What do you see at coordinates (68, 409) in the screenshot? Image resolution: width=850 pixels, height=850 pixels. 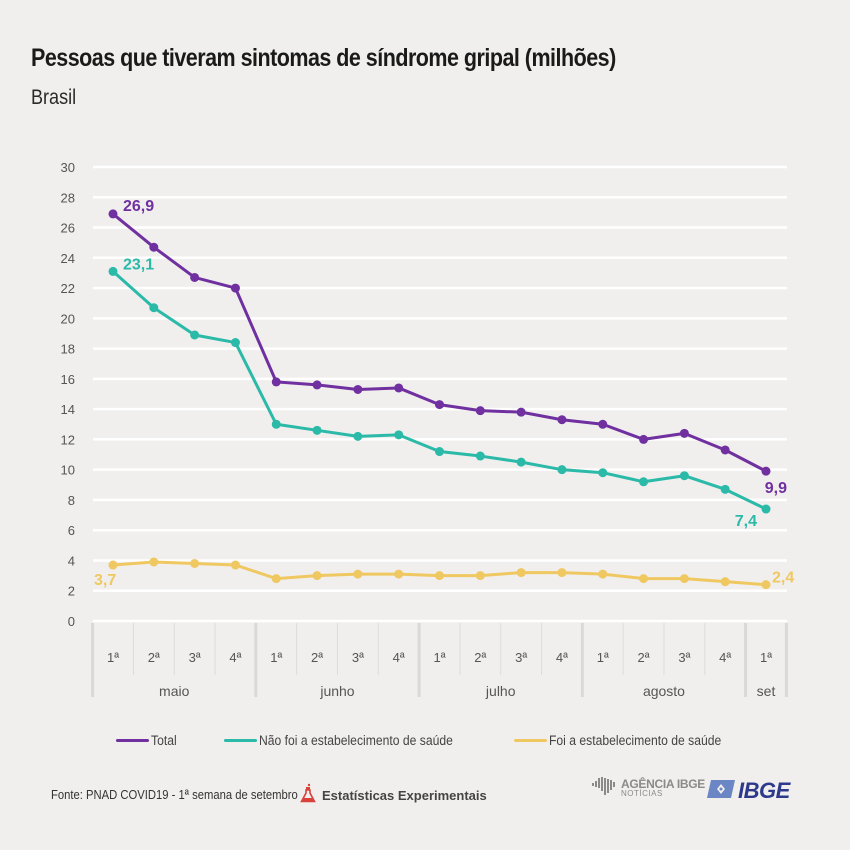 I see `y-tick-label: 14` at bounding box center [68, 409].